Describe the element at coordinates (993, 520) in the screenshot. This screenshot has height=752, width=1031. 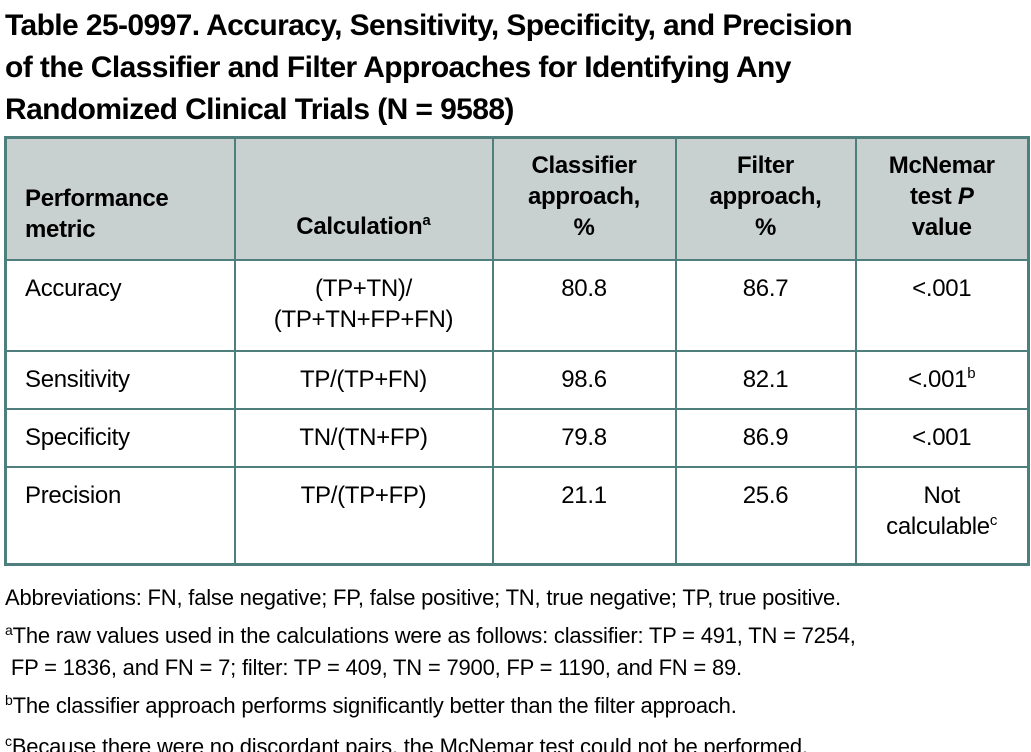
I see `p-value-footnote-marker: c` at that location.